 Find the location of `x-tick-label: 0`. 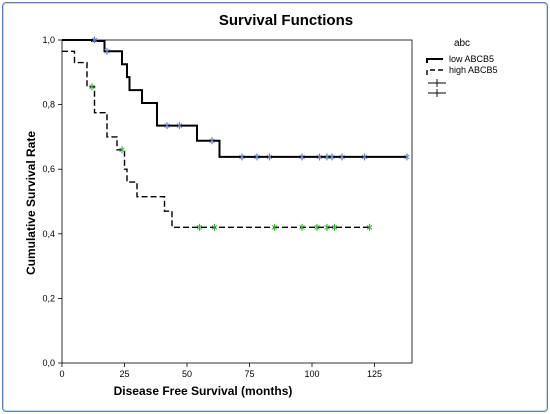

x-tick-label: 0 is located at coordinates (61, 374).